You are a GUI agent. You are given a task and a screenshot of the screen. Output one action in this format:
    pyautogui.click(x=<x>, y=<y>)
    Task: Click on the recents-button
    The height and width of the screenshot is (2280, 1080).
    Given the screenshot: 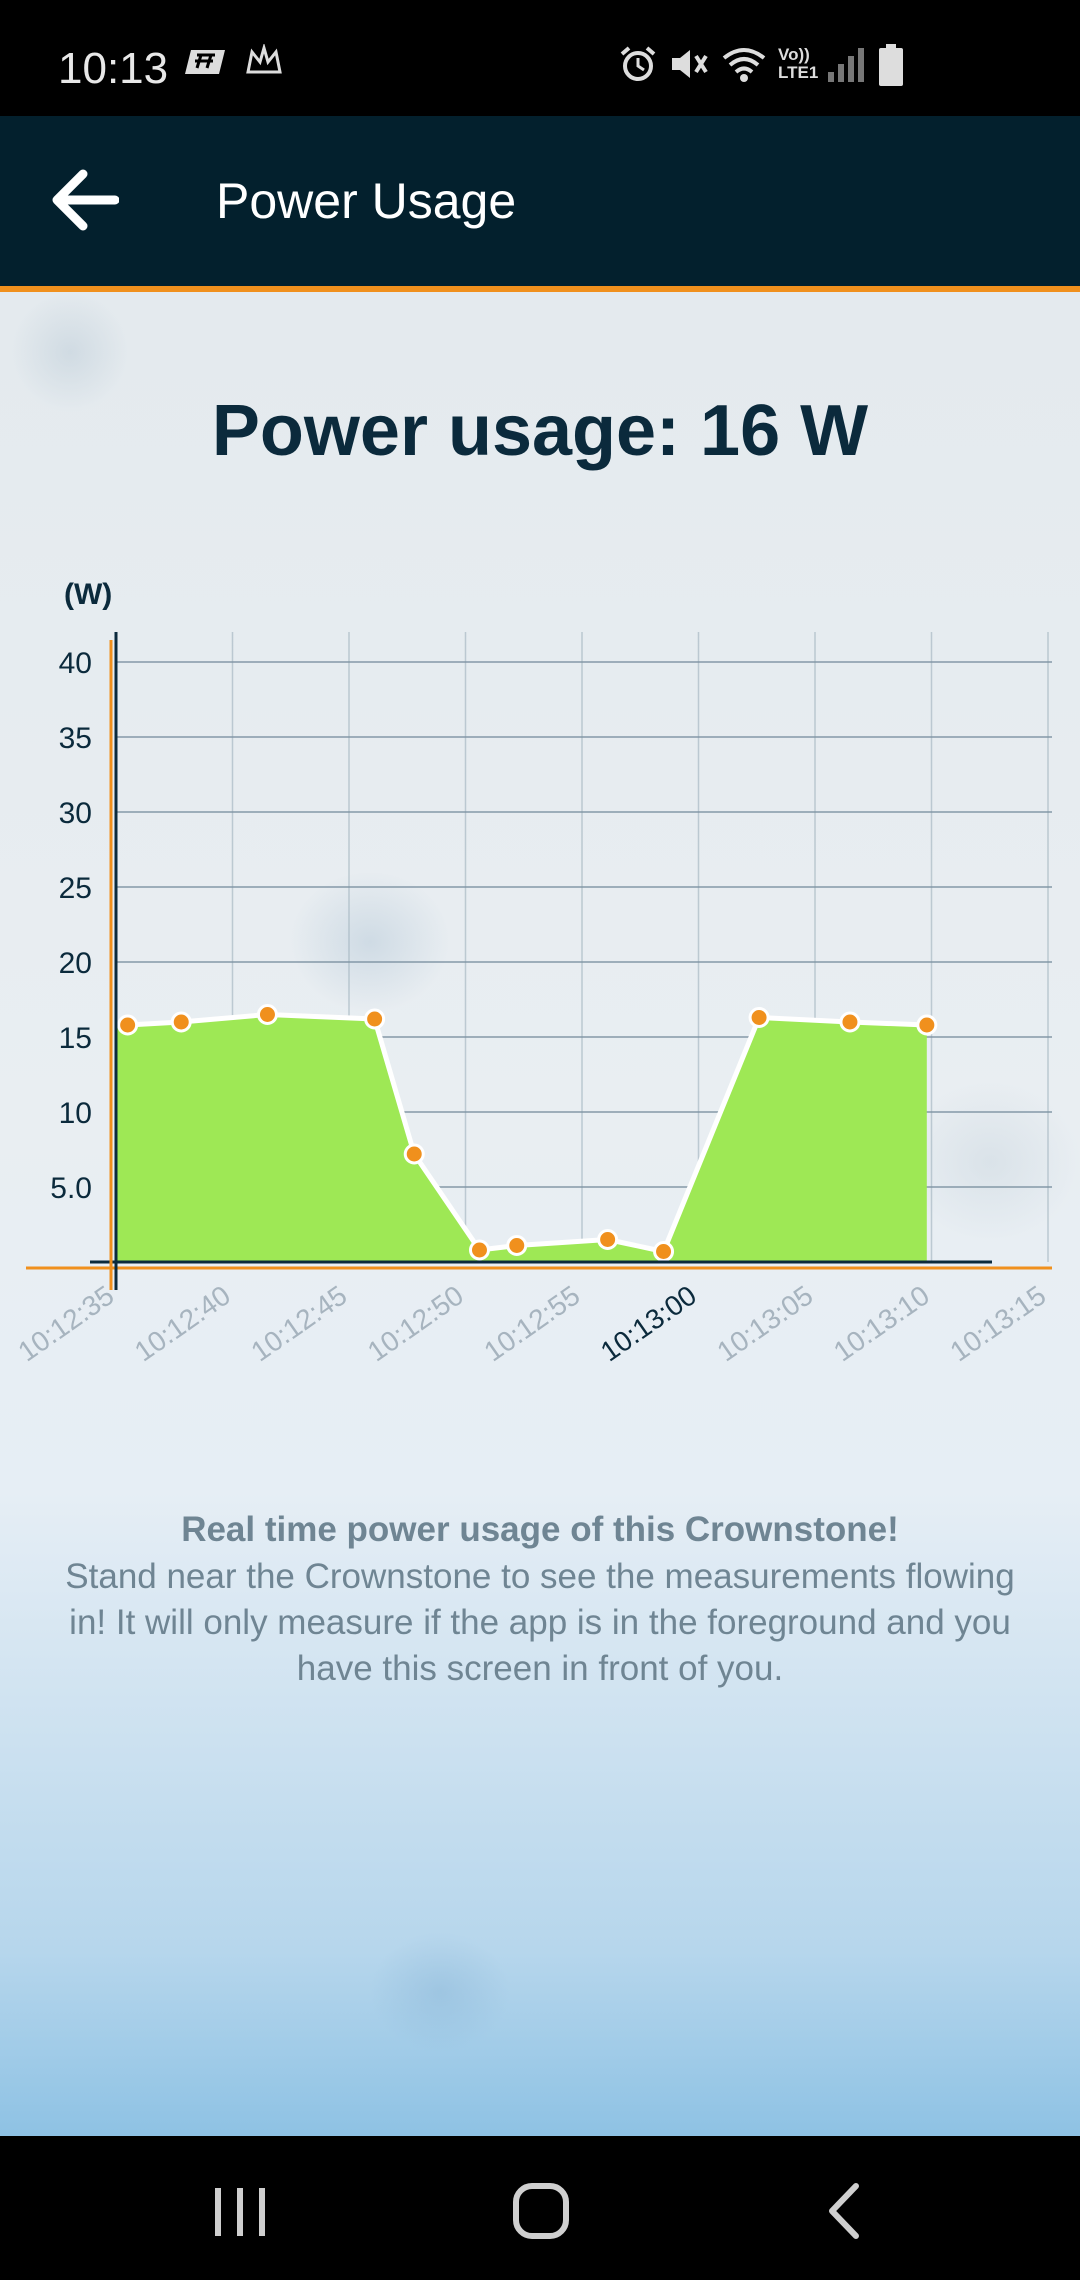 What is the action you would take?
    pyautogui.click(x=241, y=2211)
    